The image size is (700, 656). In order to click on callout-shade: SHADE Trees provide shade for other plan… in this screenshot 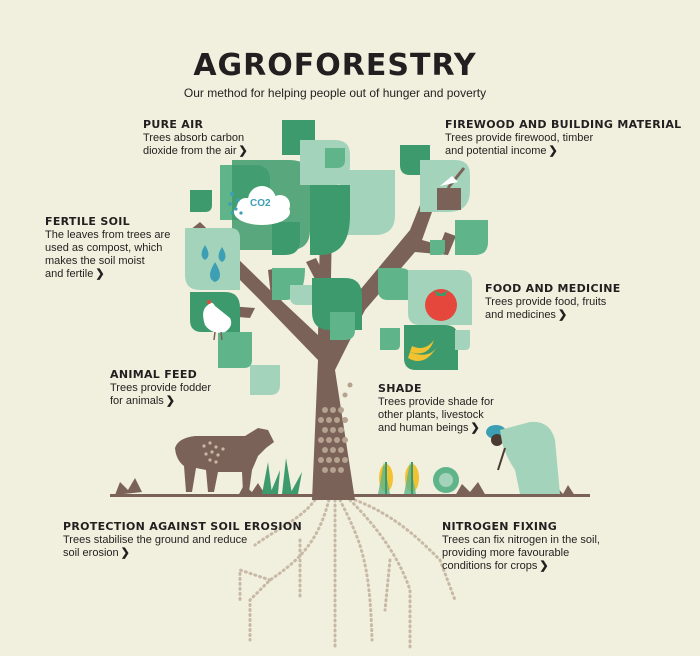, I will do `click(436, 408)`.